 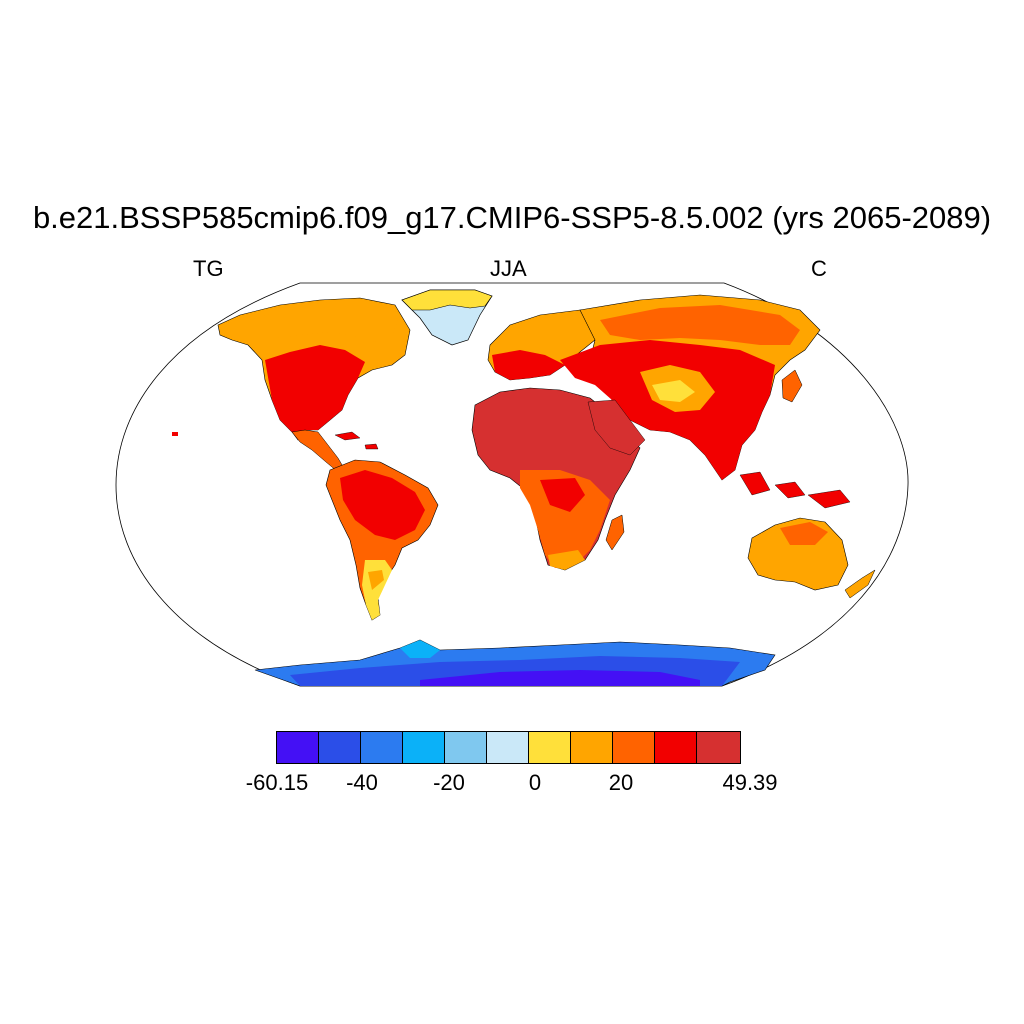 I want to click on units-label: C, so click(x=819, y=268).